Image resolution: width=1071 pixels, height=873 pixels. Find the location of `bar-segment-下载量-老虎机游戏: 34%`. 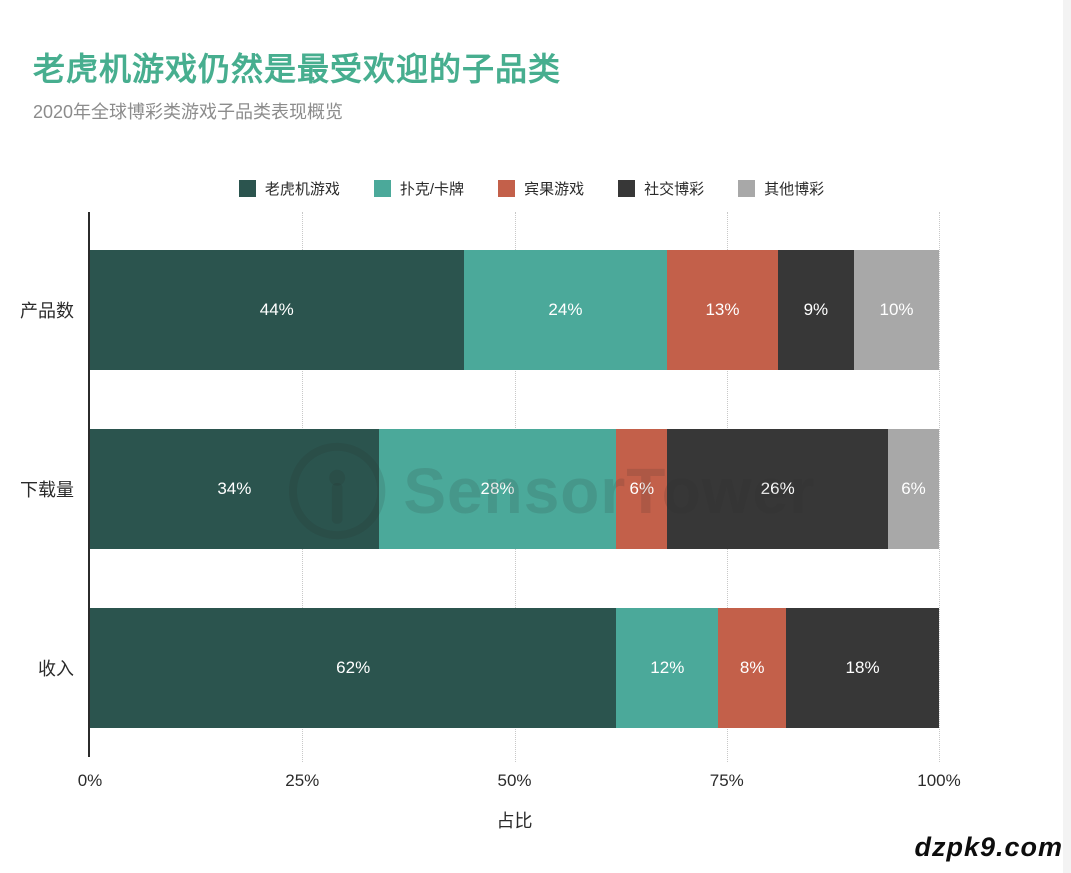

bar-segment-下载量-老虎机游戏: 34% is located at coordinates (234, 489).